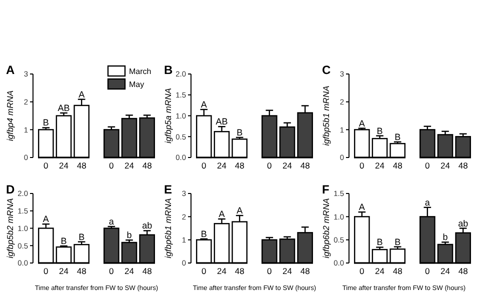 This screenshot has height=297, width=478. I want to click on y-axis-title: igfbp4 mRNA, so click(10, 116).